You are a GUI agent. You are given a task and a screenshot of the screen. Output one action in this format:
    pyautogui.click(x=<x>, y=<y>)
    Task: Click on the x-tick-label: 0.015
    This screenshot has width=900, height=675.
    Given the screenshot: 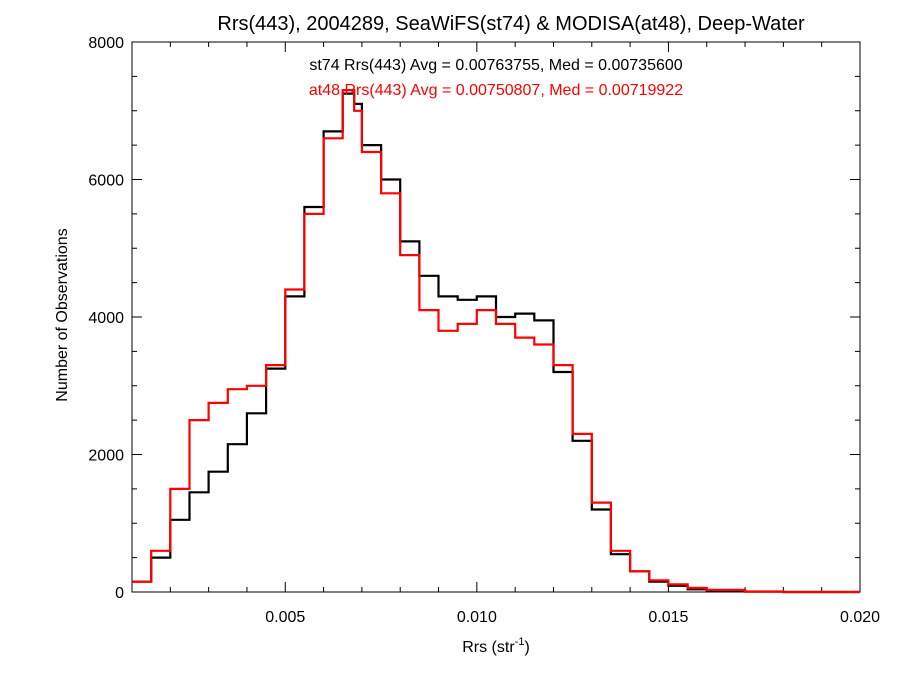 What is the action you would take?
    pyautogui.click(x=668, y=617)
    